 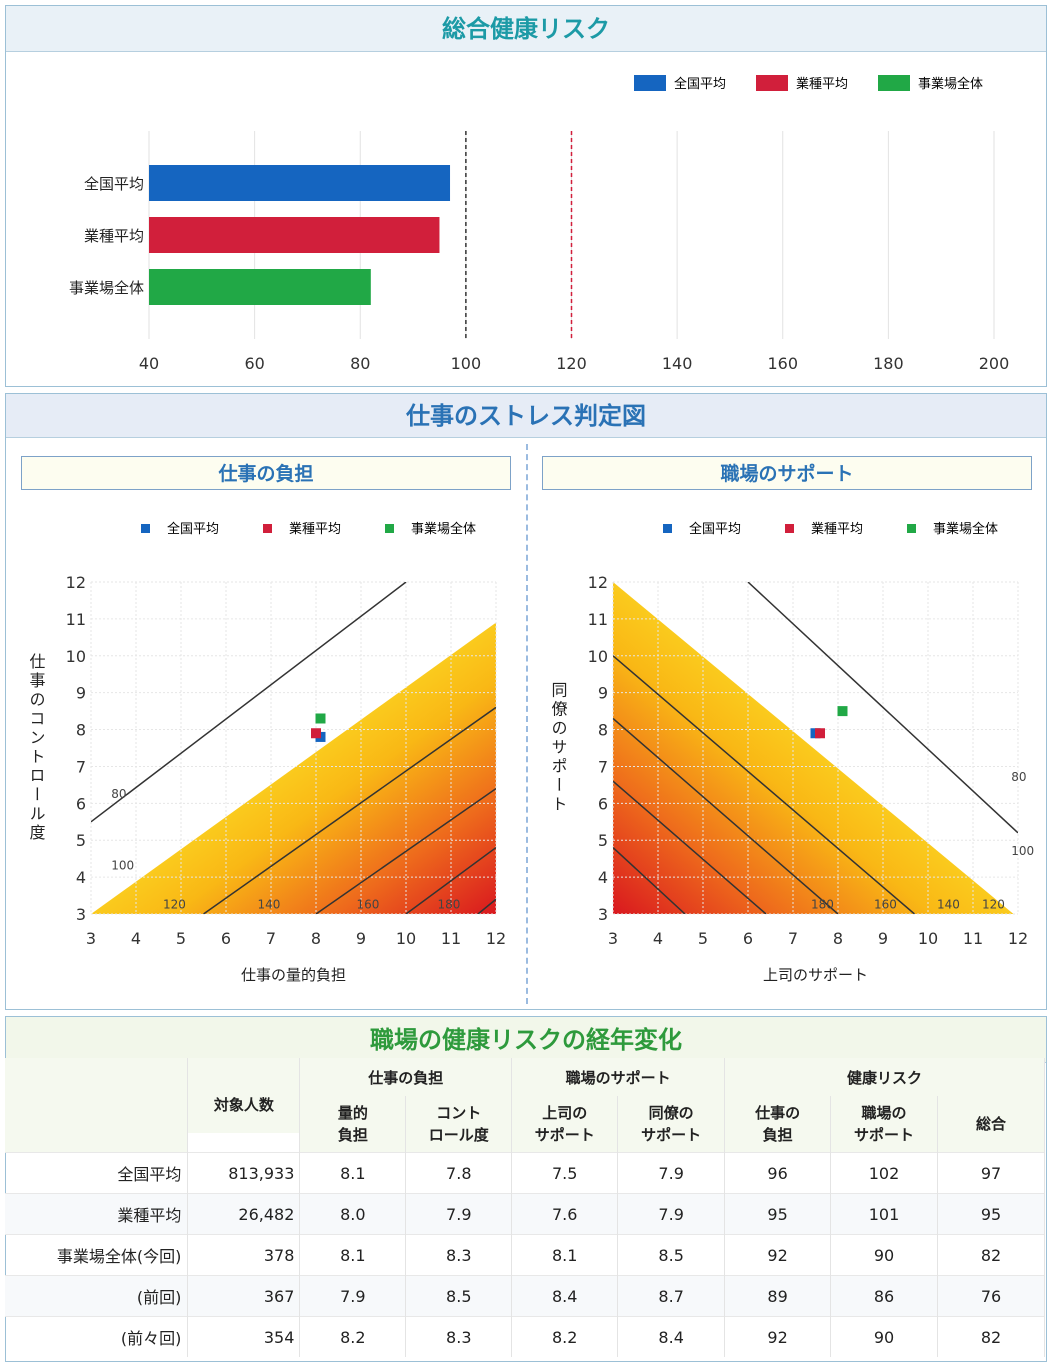 I want to click on x-tick-label: 120, so click(x=571, y=363).